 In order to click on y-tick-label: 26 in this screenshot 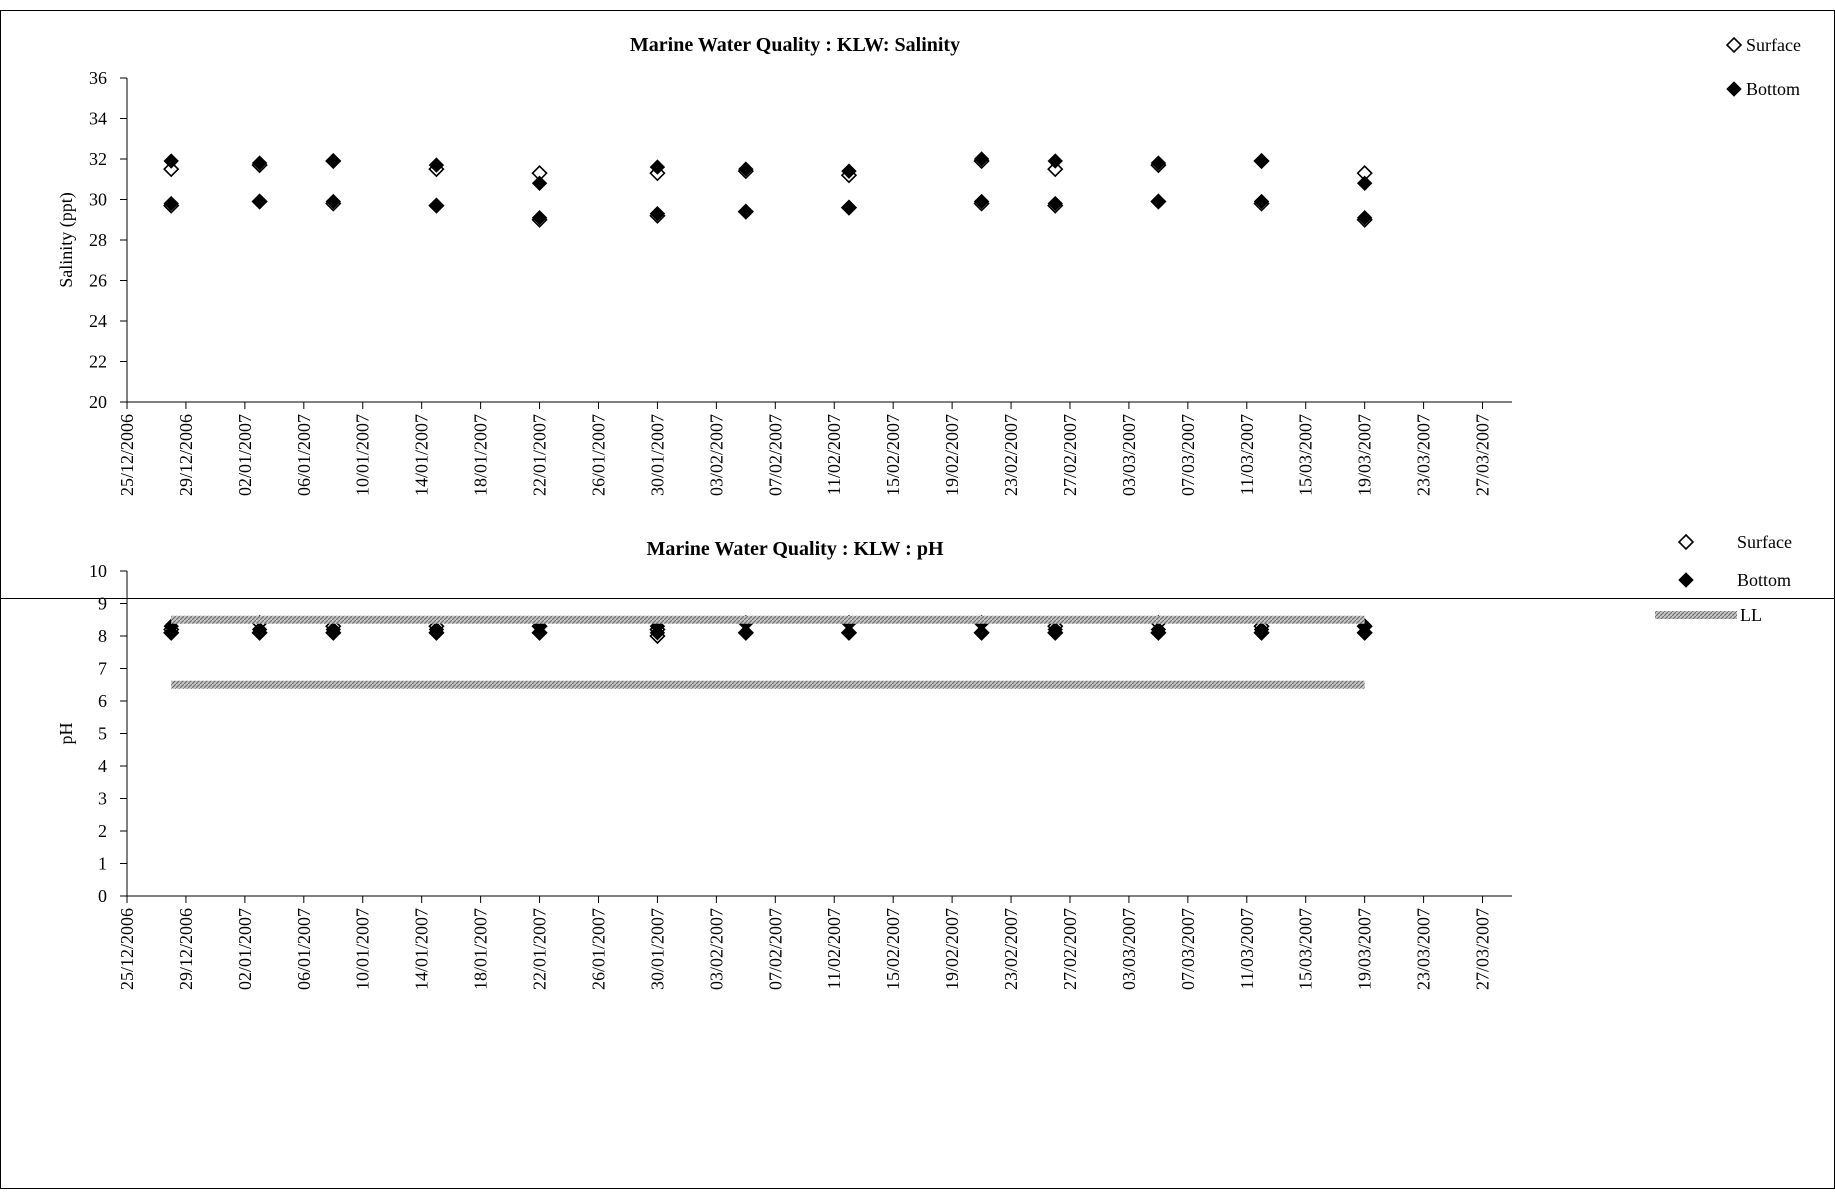, I will do `click(98, 281)`.